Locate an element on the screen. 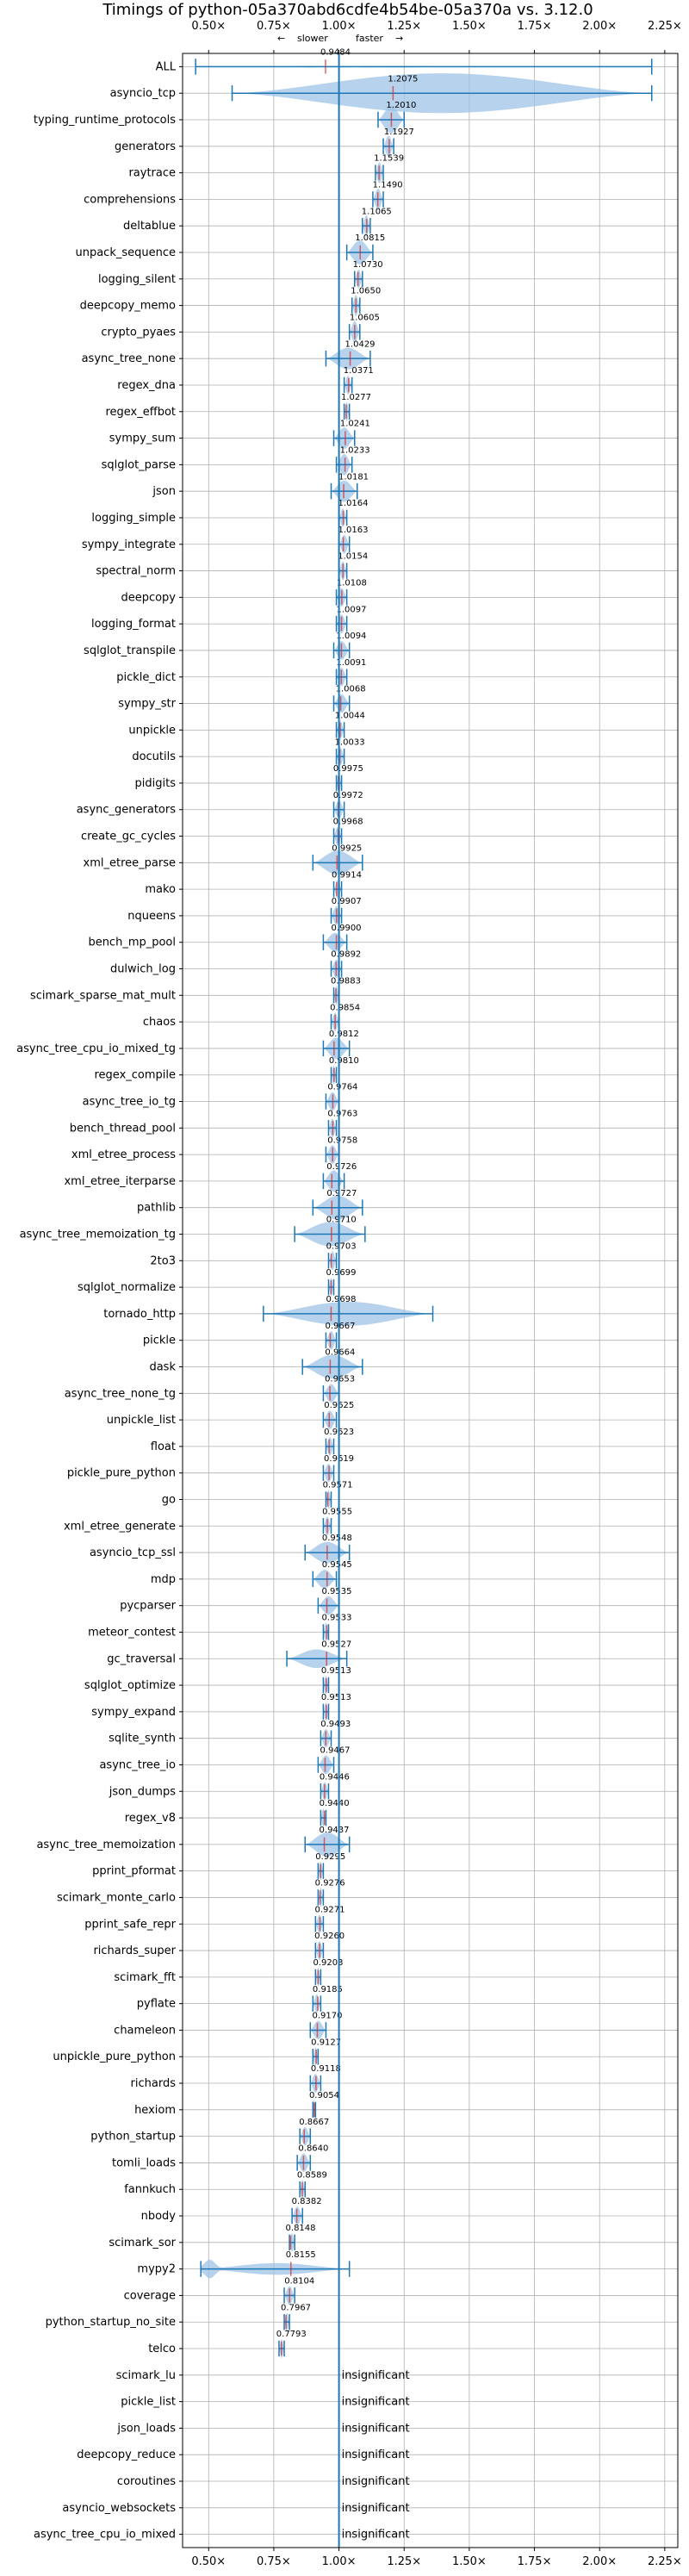  benchmark-label: async_tree_io_tg is located at coordinates (129, 1102).